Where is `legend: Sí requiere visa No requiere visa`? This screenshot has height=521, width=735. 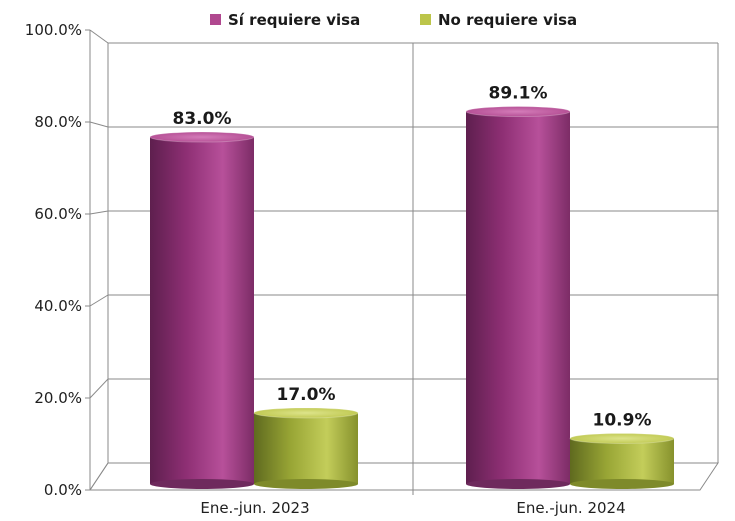 legend: Sí requiere visa No requiere visa is located at coordinates (393, 20).